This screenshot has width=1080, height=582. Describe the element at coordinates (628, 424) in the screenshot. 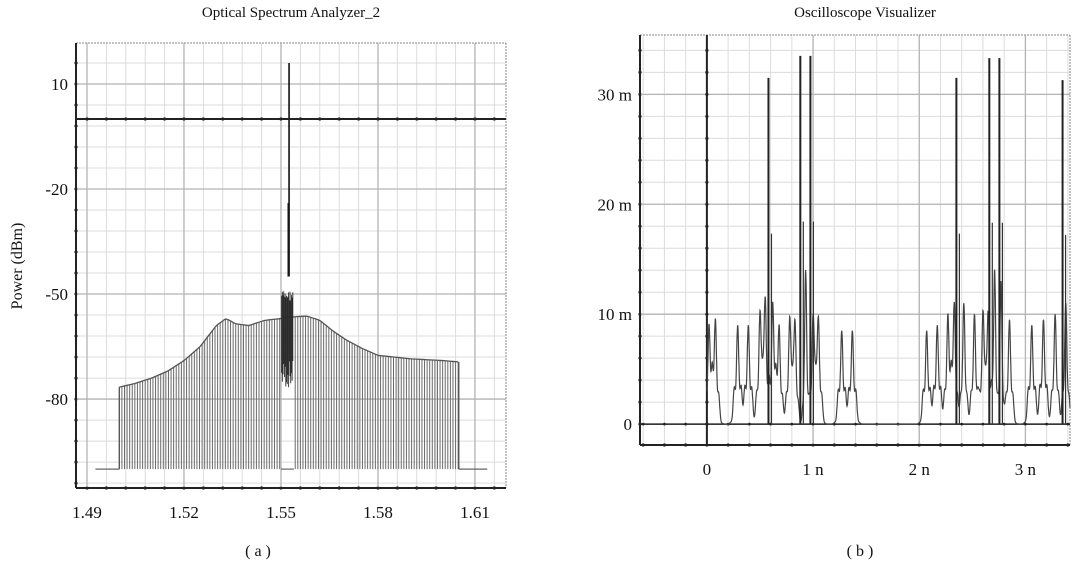

I see `y-tick-label: 0` at that location.